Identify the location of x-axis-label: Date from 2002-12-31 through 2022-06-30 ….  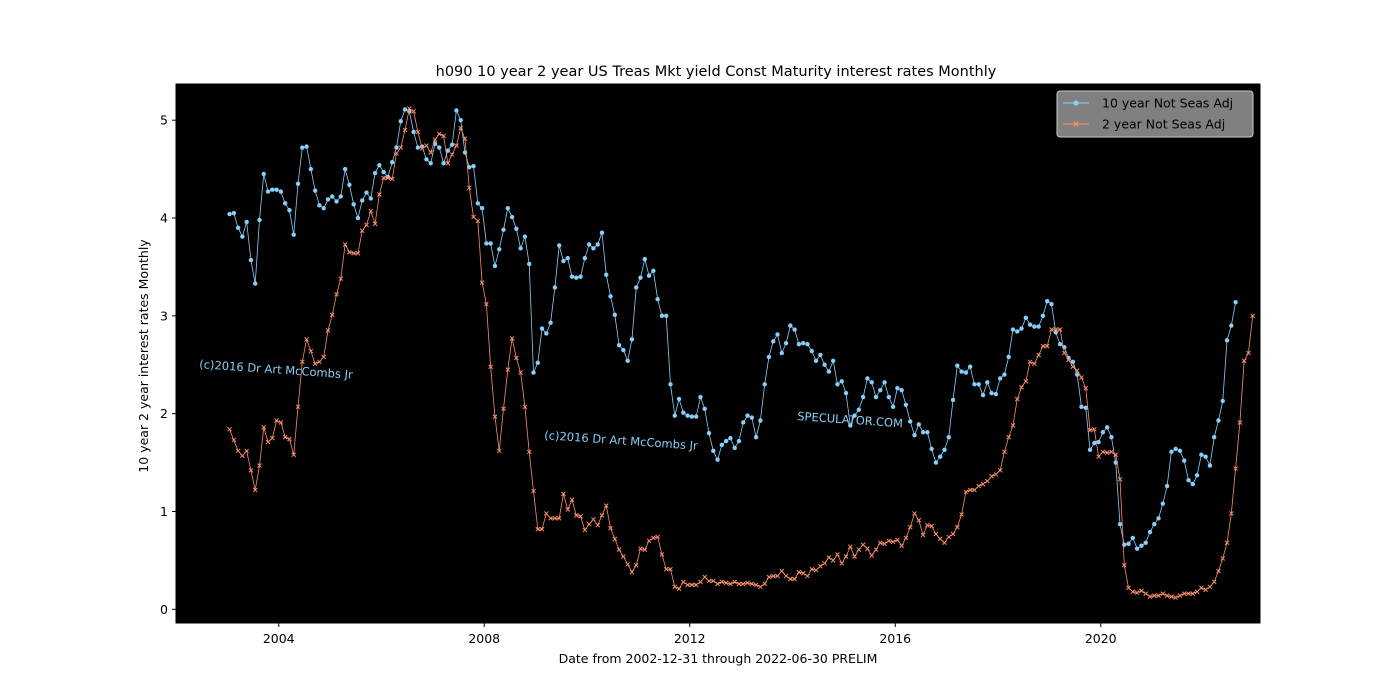
(718, 658).